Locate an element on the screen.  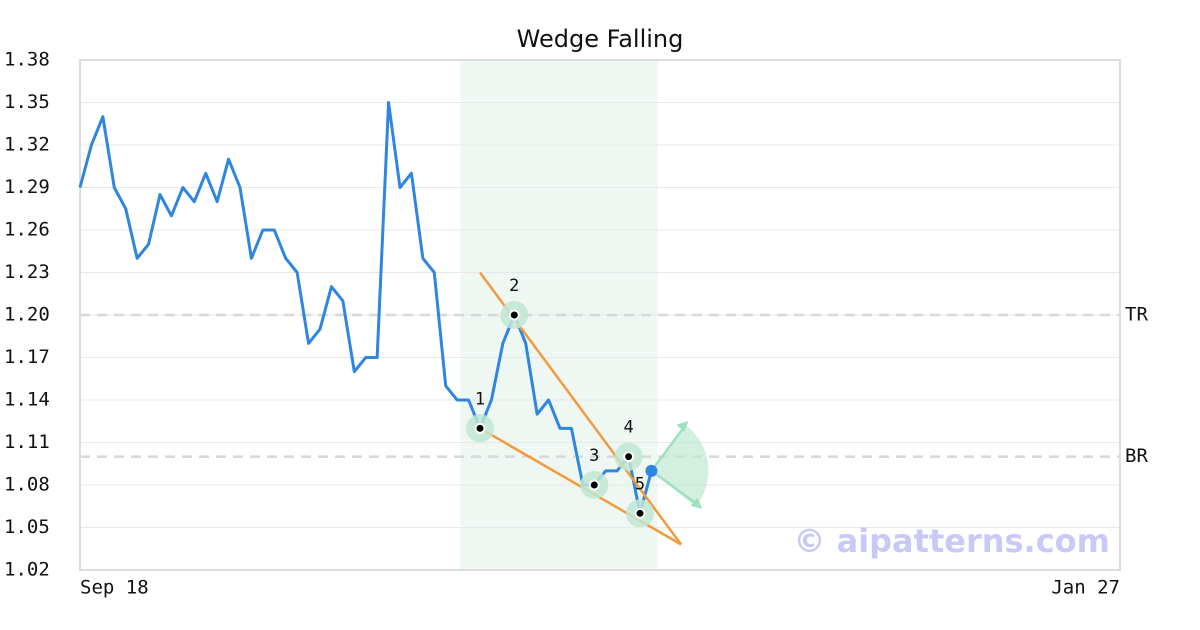
watermark: © aipatterns.com is located at coordinates (951, 541).